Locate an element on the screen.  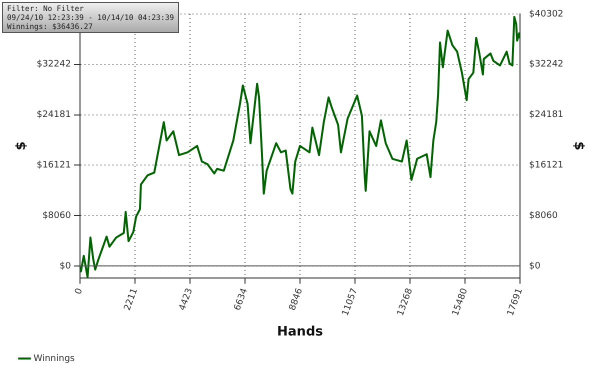
x-tick-label: 17691 is located at coordinates (516, 302).